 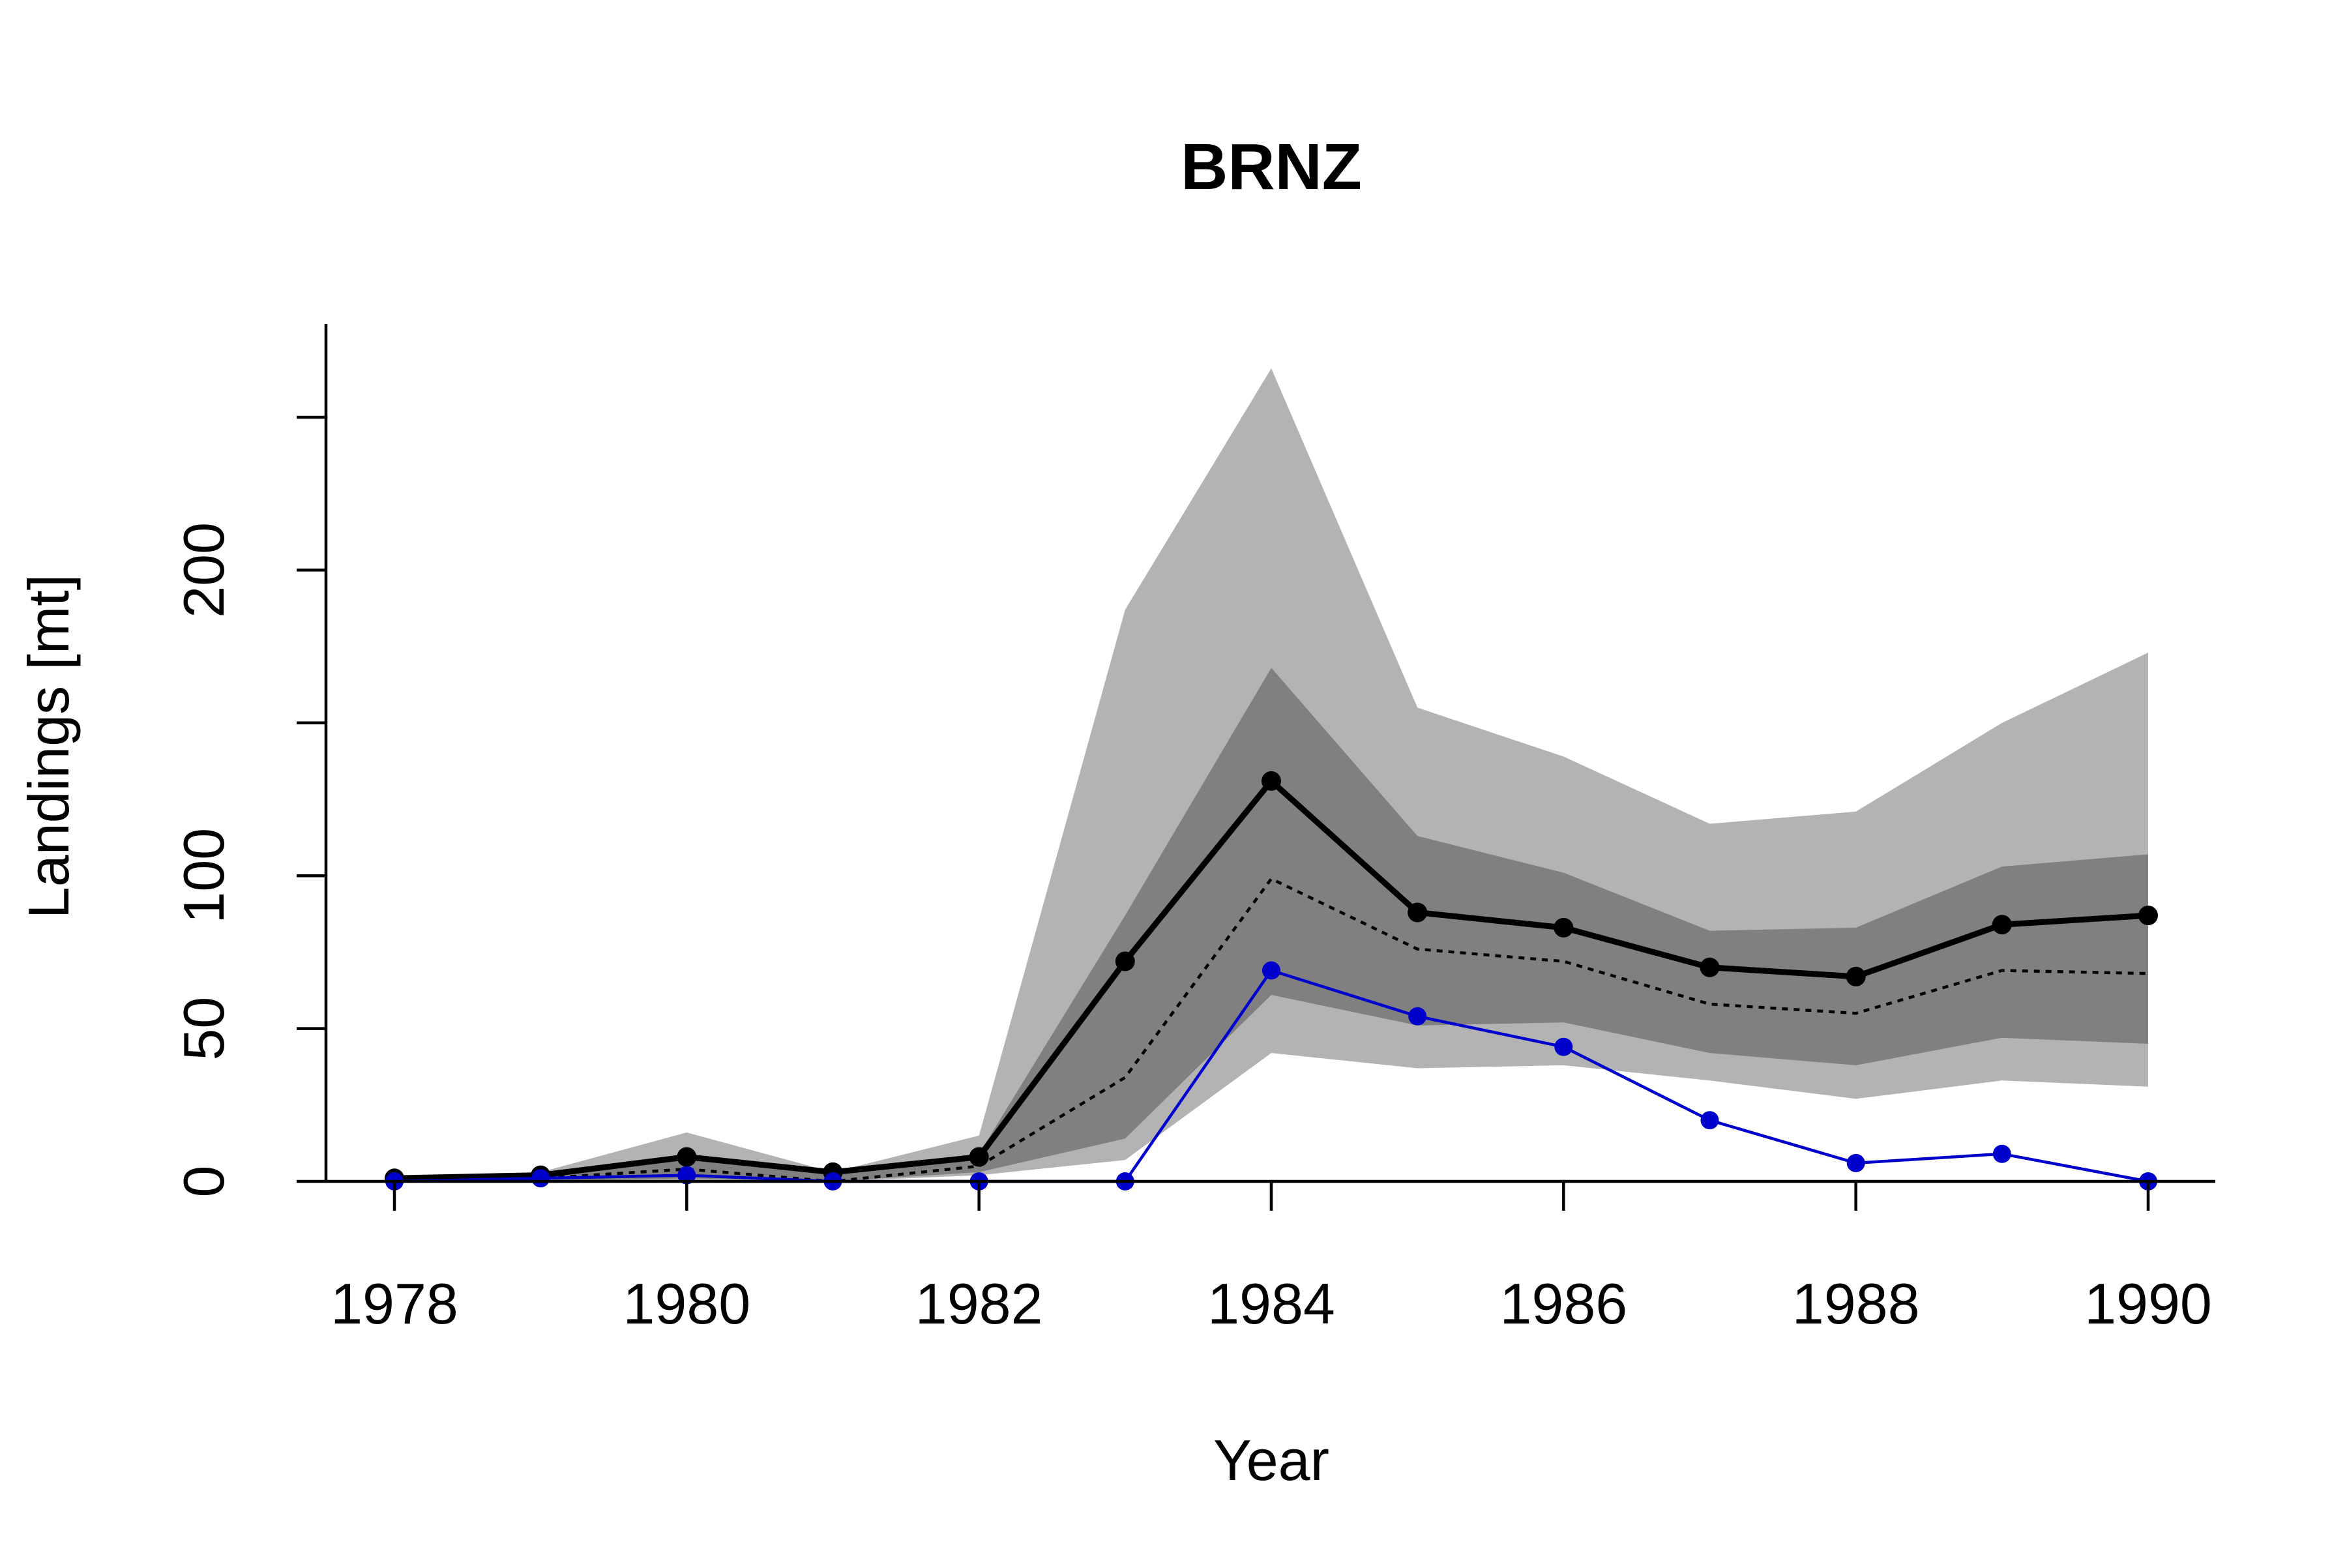 What do you see at coordinates (203, 1029) in the screenshot?
I see `y-tick-label: 50` at bounding box center [203, 1029].